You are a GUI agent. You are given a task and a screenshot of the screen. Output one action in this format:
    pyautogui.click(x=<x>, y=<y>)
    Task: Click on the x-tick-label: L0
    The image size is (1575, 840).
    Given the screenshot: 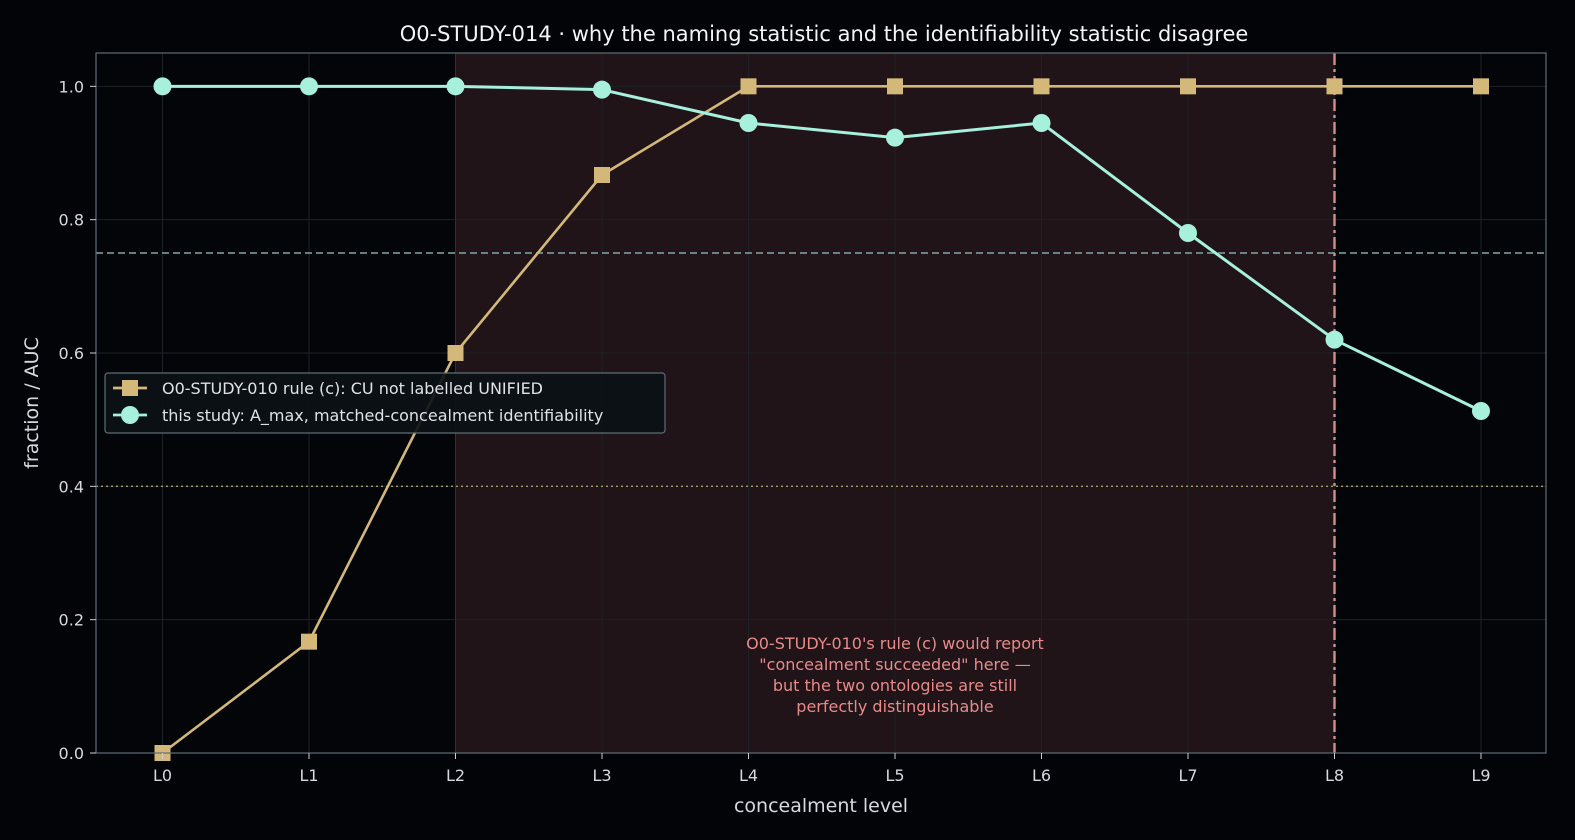 What is the action you would take?
    pyautogui.click(x=162, y=775)
    